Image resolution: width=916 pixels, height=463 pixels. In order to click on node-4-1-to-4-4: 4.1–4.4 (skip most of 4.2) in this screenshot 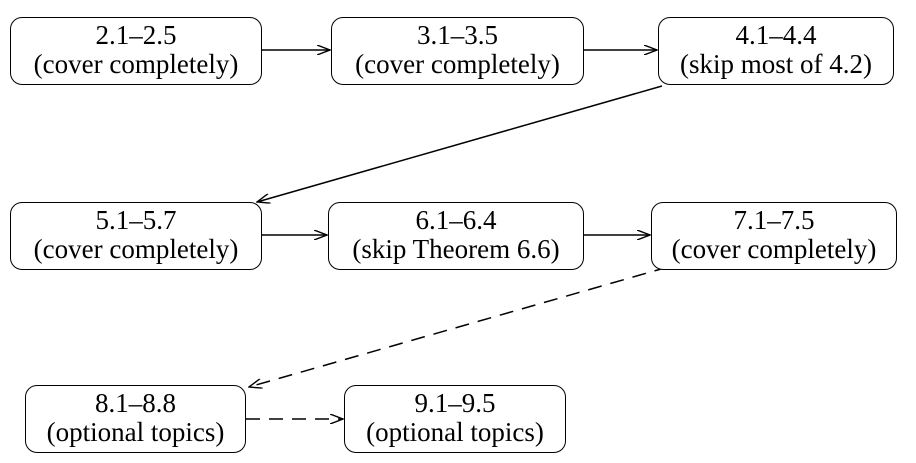, I will do `click(776, 51)`.